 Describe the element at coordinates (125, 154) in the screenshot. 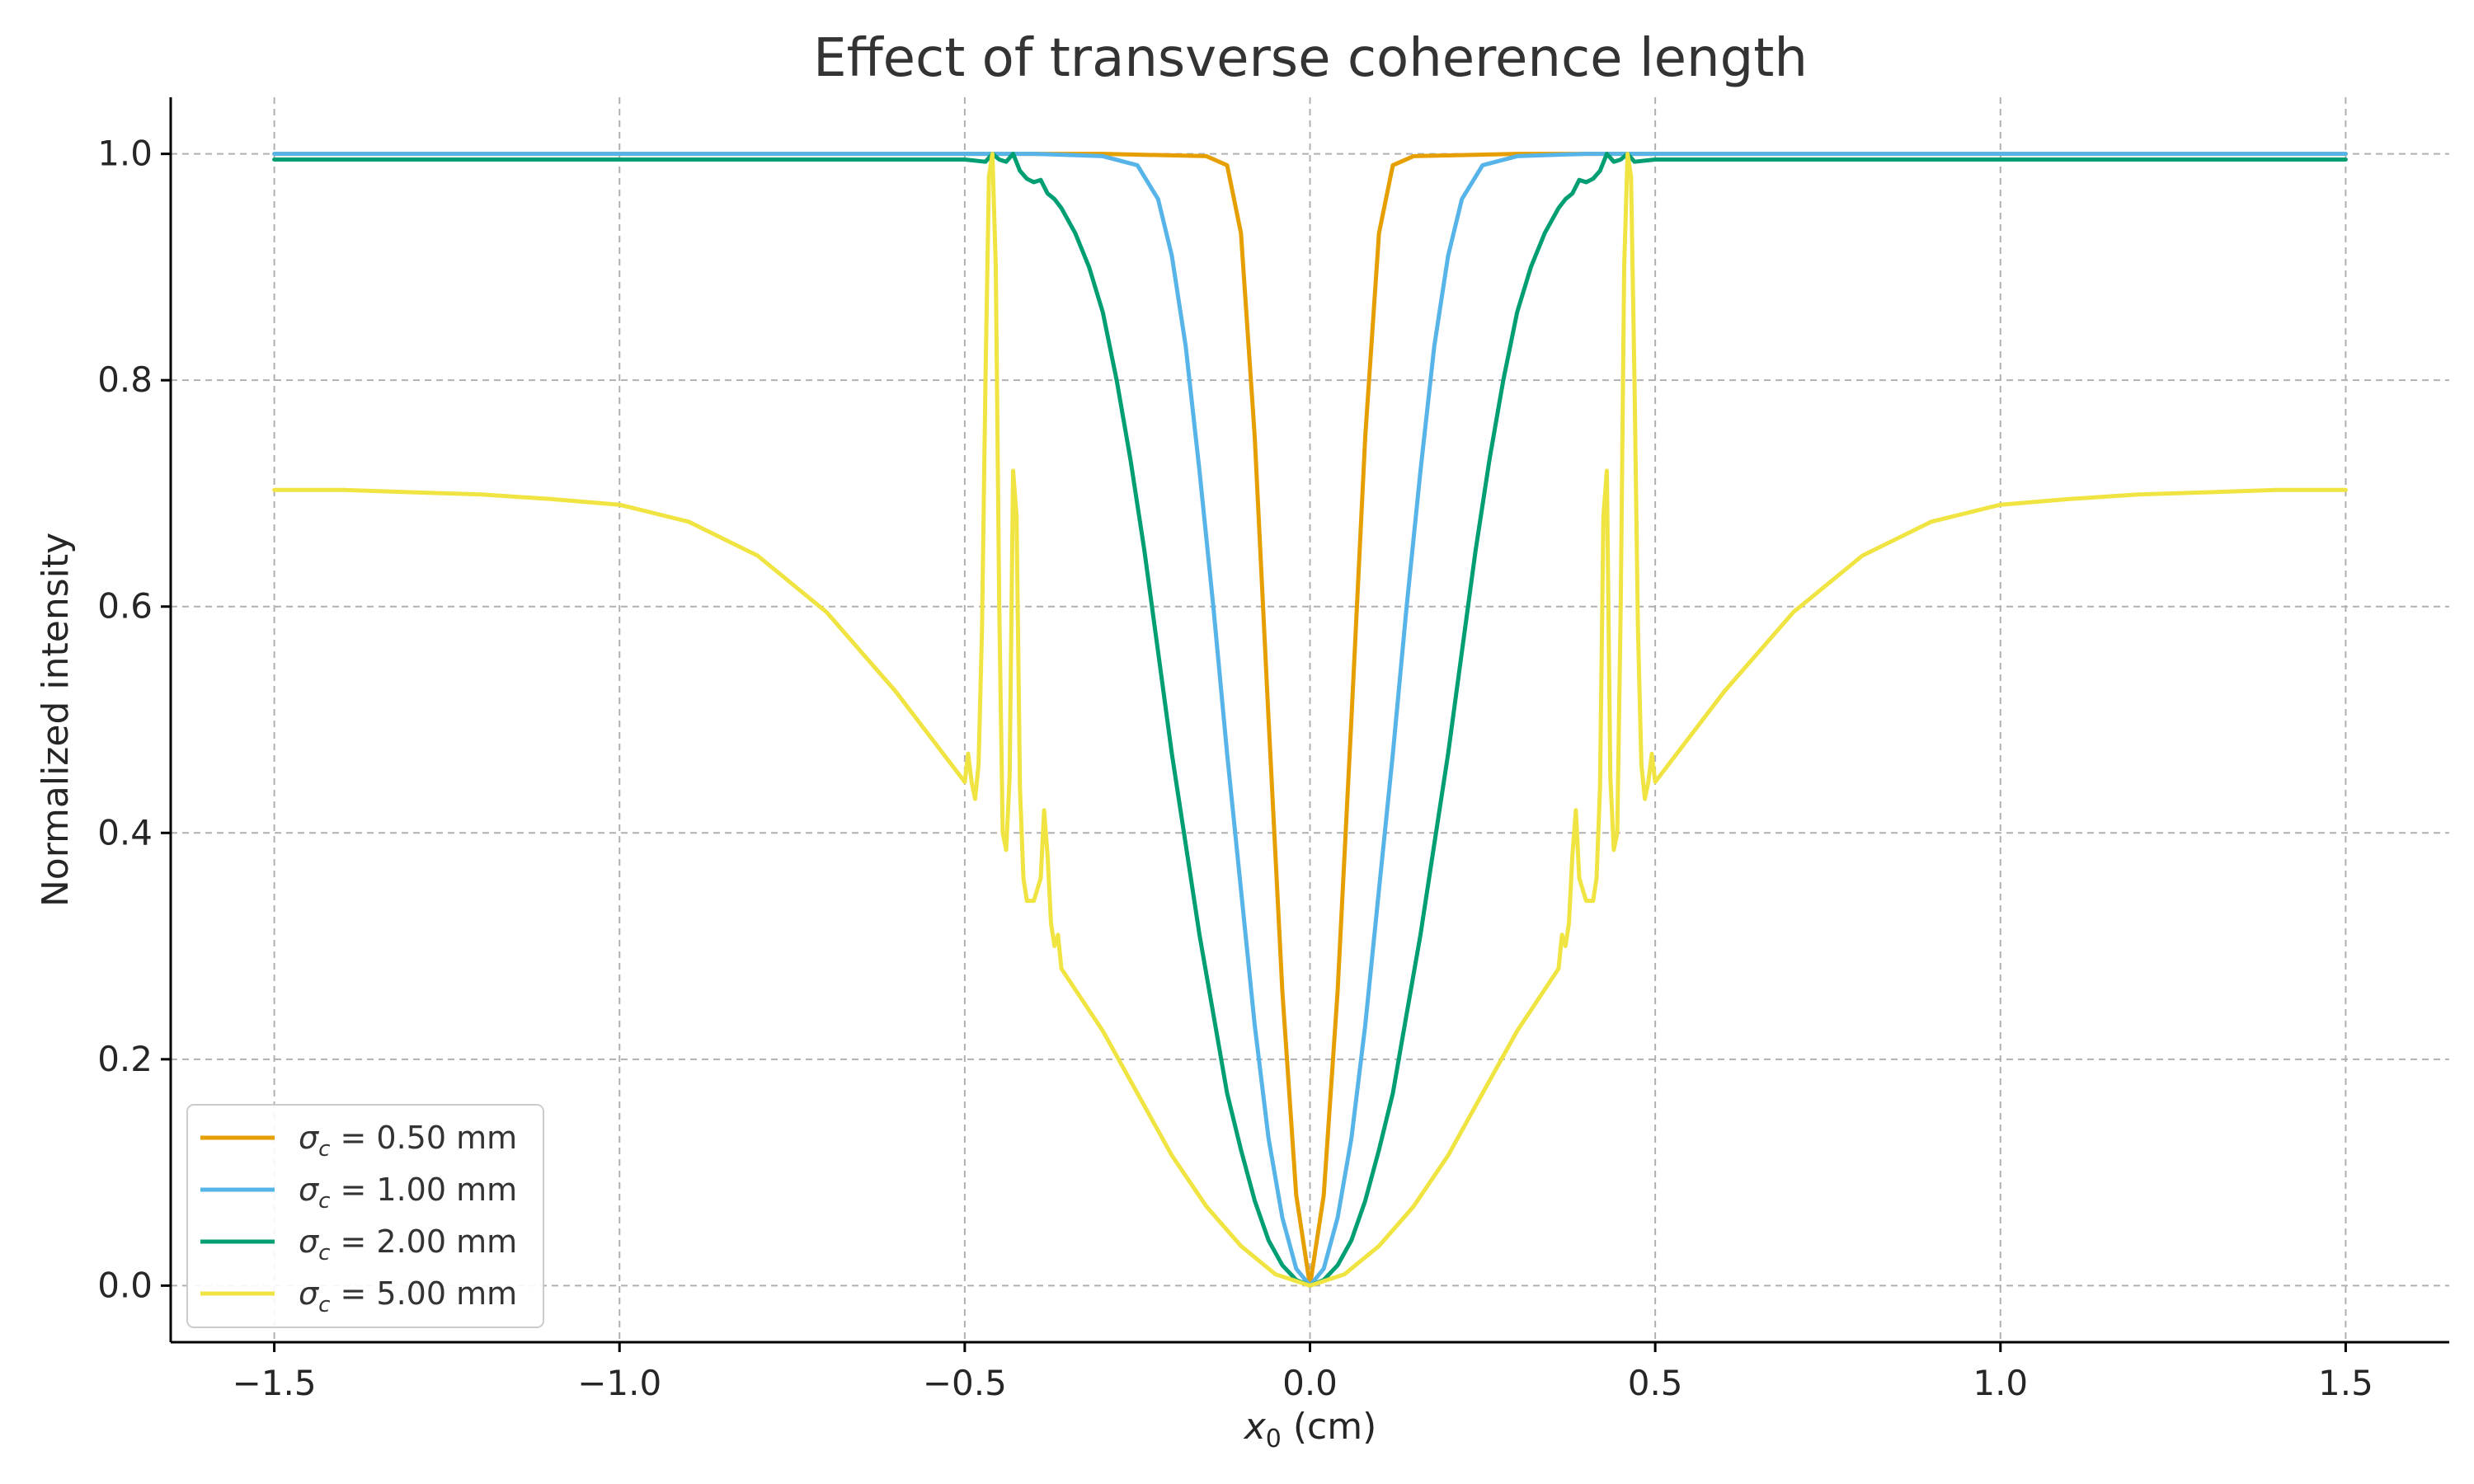

I see `y-tick-label: 1.0` at that location.